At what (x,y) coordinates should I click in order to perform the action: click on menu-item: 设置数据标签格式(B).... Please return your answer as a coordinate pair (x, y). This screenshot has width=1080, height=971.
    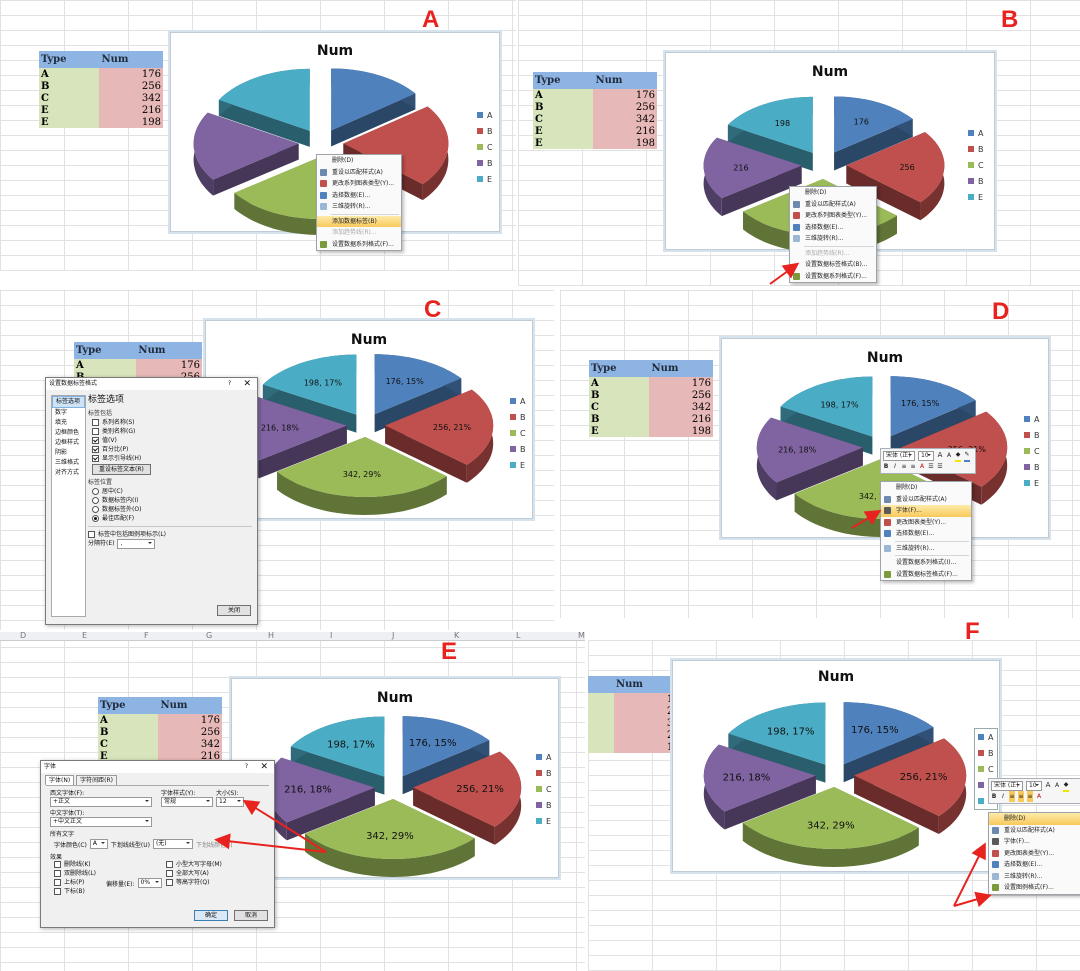
    Looking at the image, I should click on (833, 265).